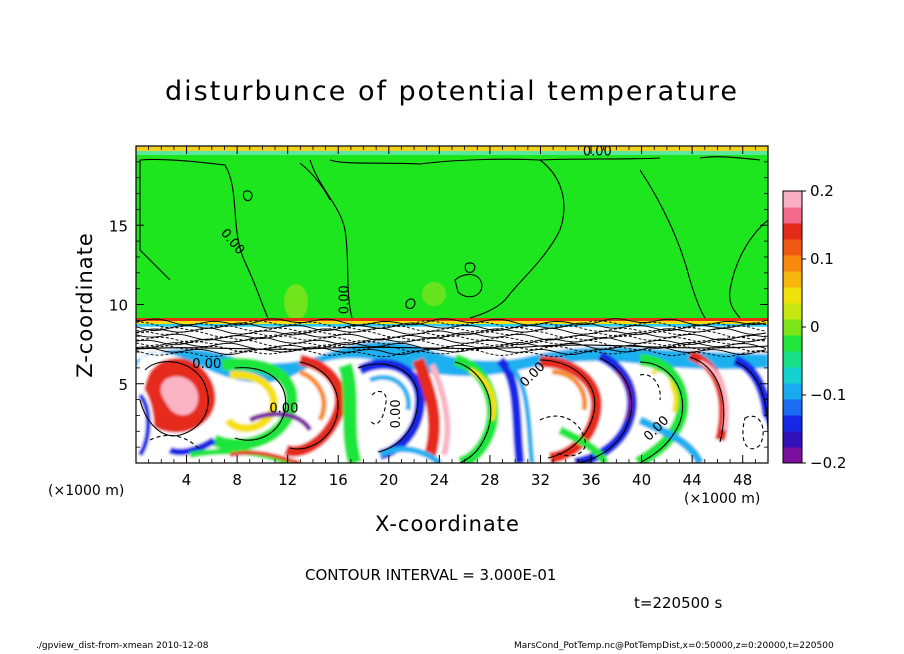 This screenshot has height=654, width=904. I want to click on x-tick-label: 36, so click(590, 480).